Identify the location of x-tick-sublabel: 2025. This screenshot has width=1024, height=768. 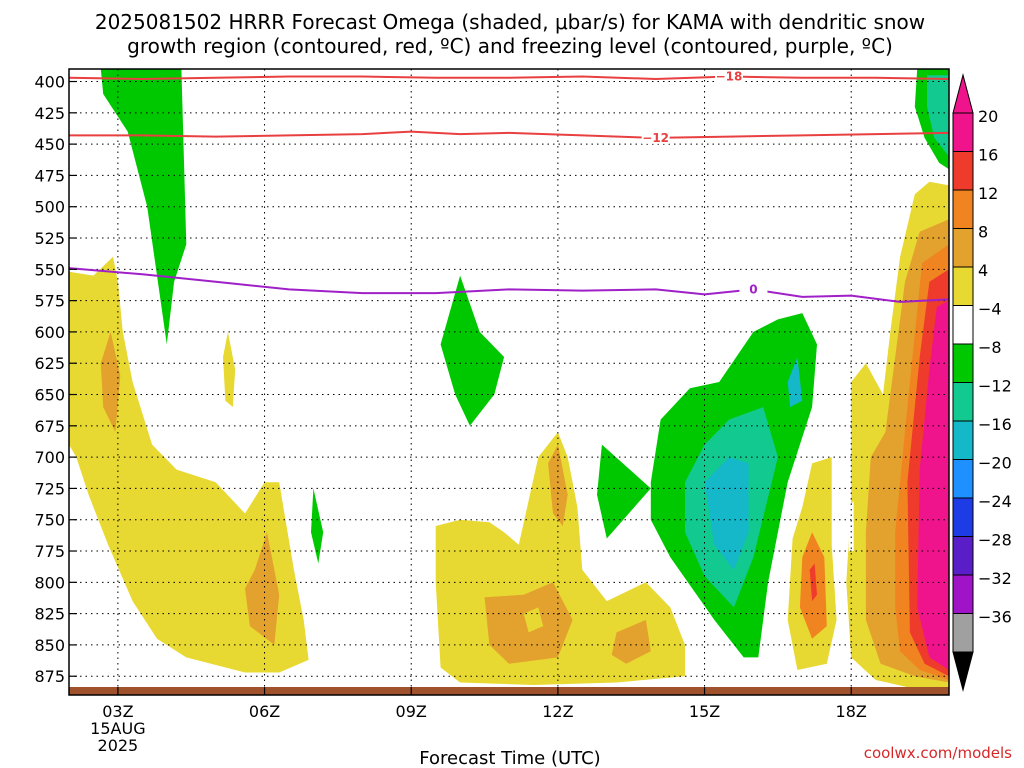
(118, 745).